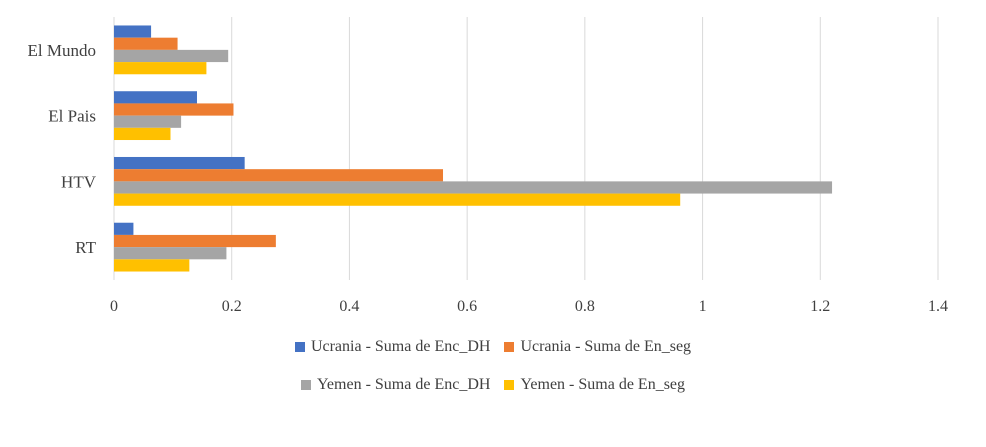 The width and height of the screenshot is (986, 447). I want to click on legend-label: Yemen - Suma de En_seg, so click(603, 384).